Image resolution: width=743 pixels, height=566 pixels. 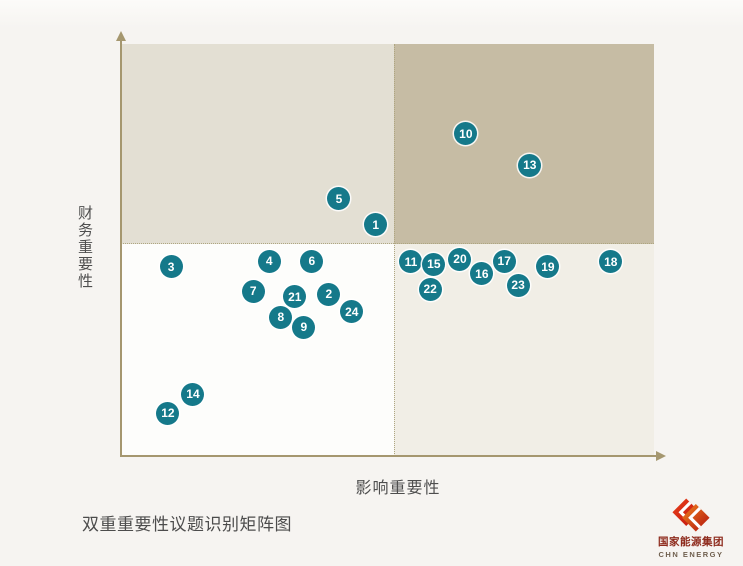 What do you see at coordinates (430, 289) in the screenshot?
I see `matrix-point-22: 22` at bounding box center [430, 289].